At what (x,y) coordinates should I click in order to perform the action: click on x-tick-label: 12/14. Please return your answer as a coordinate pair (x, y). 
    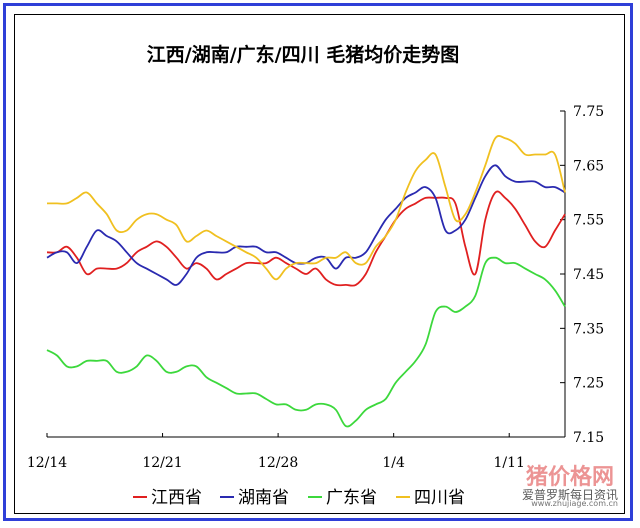
    Looking at the image, I should click on (47, 463).